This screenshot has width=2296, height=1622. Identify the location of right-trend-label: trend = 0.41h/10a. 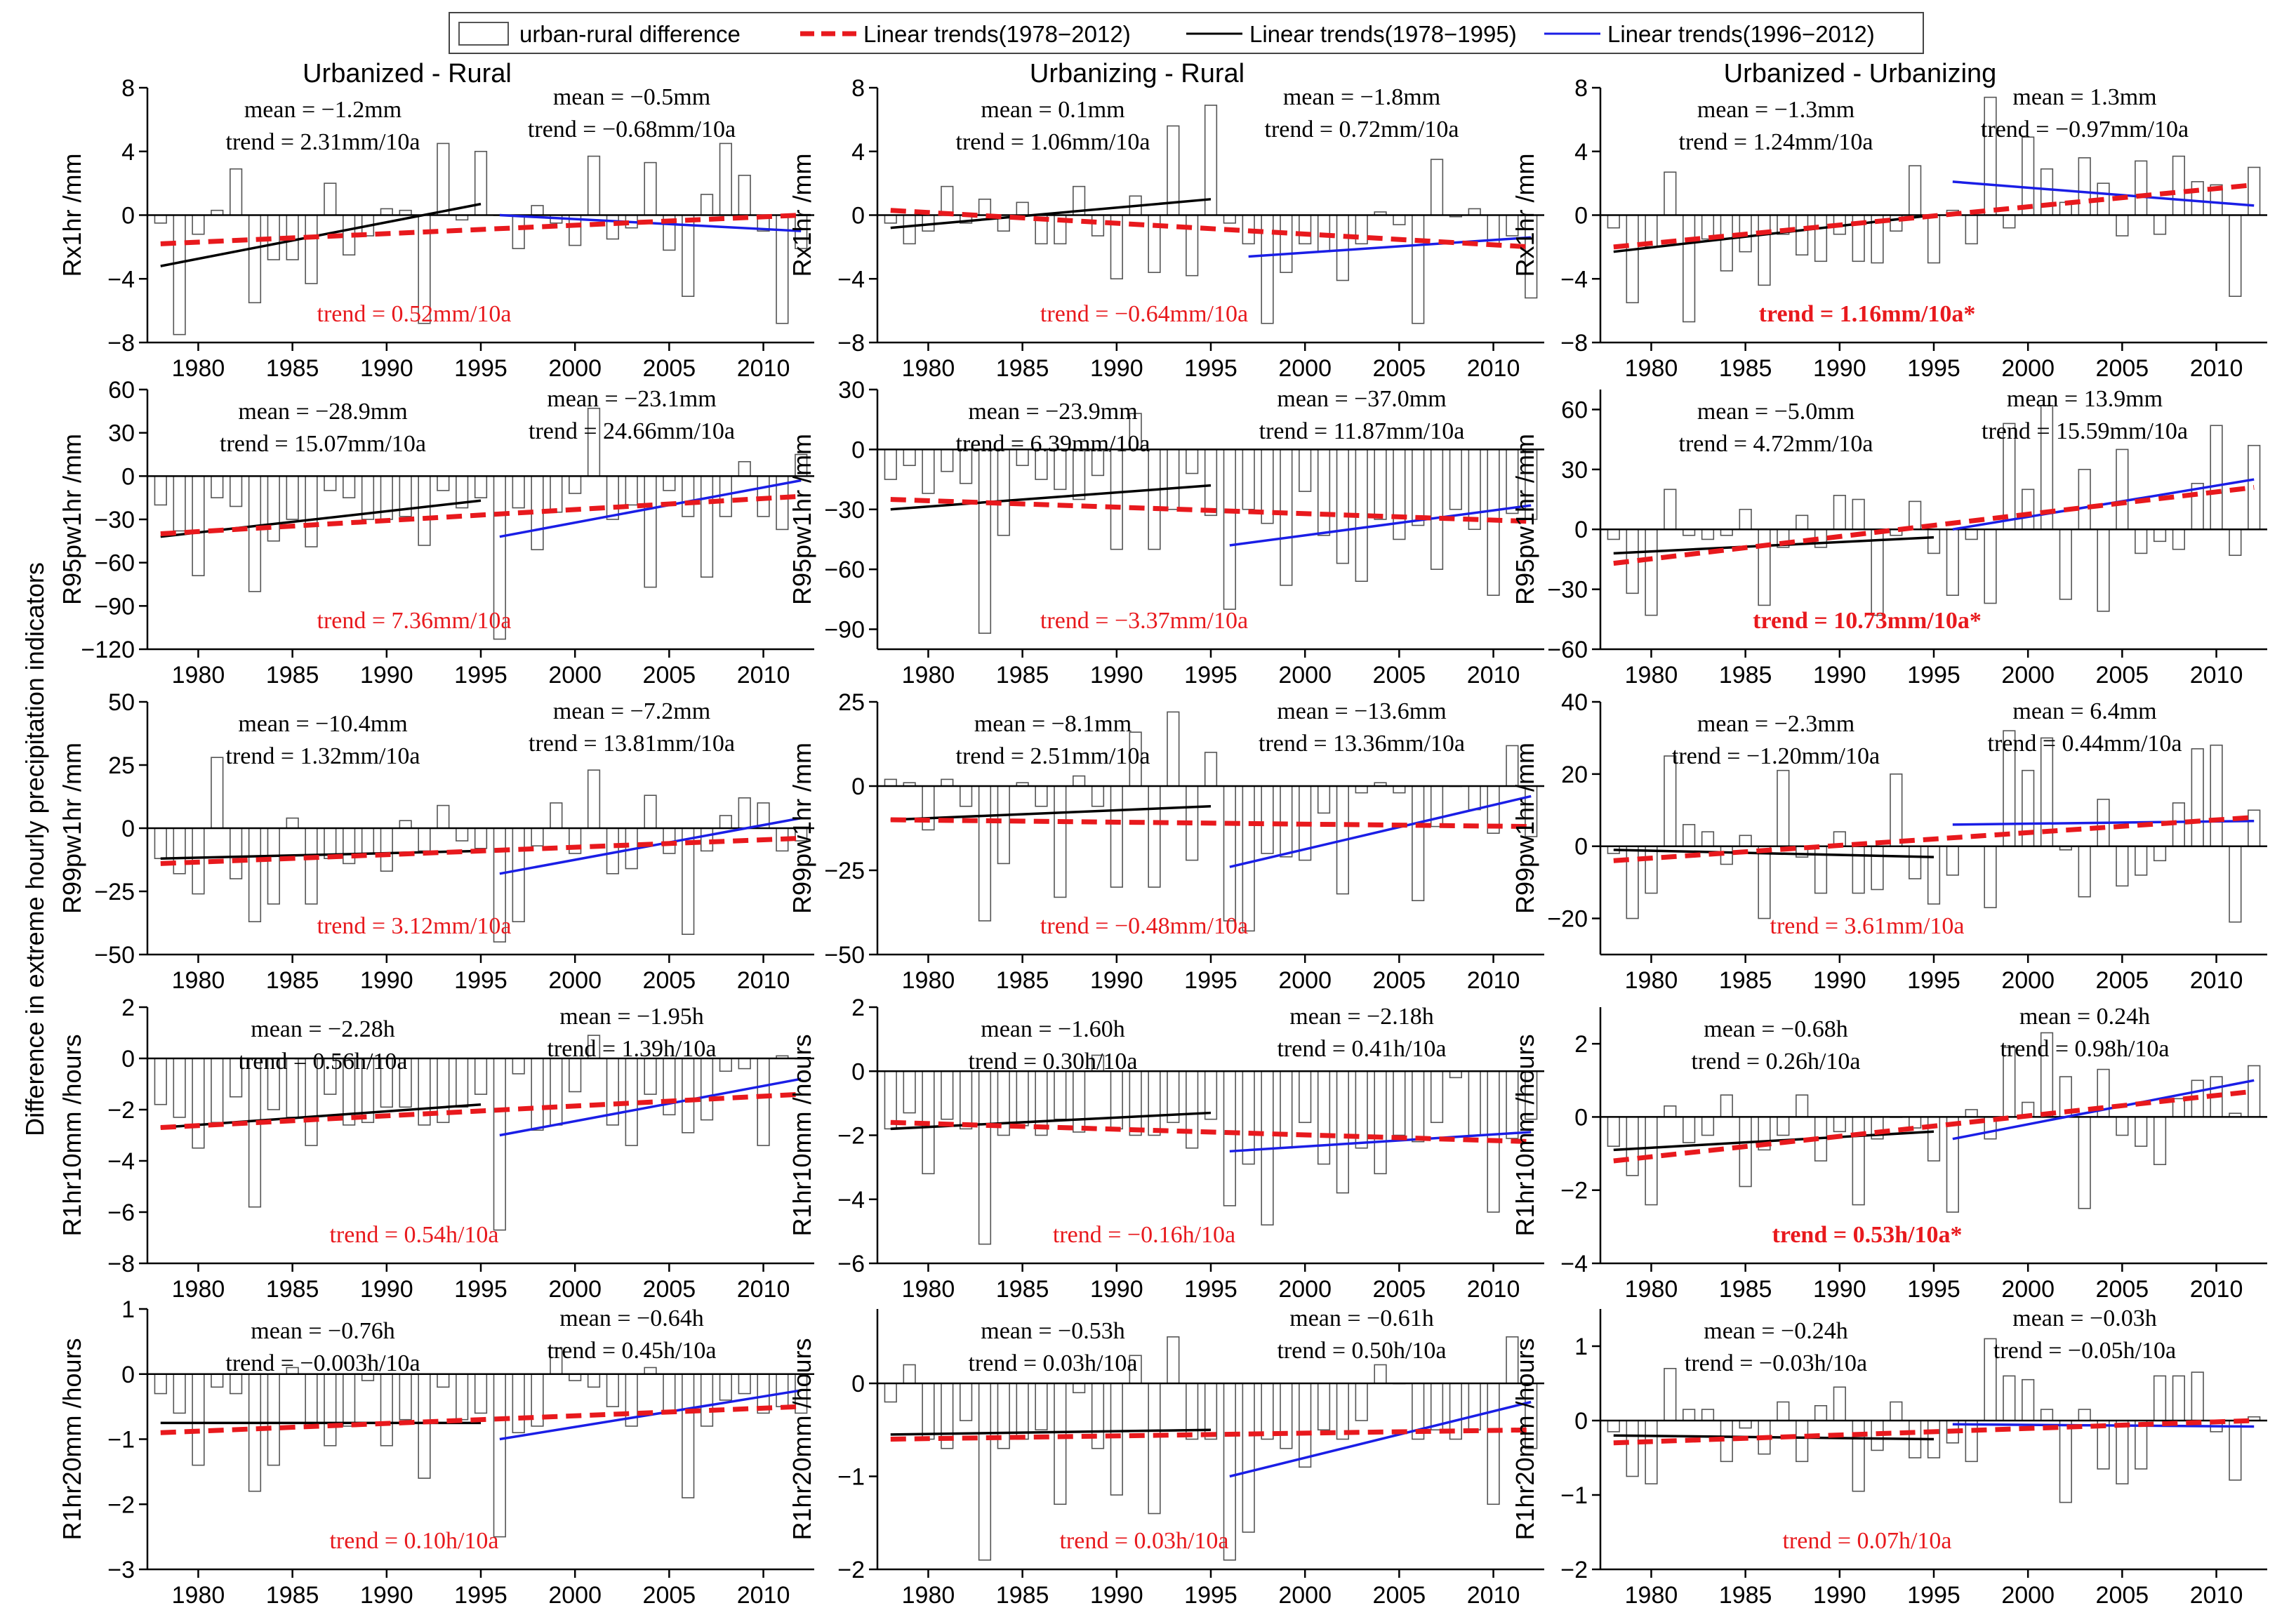
(1361, 1049).